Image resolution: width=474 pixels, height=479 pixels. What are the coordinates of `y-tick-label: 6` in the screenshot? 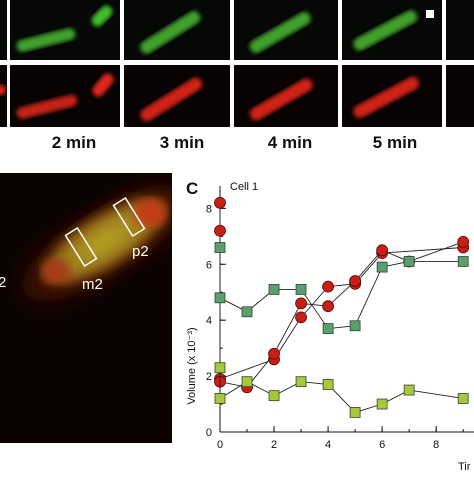 It's located at (209, 265).